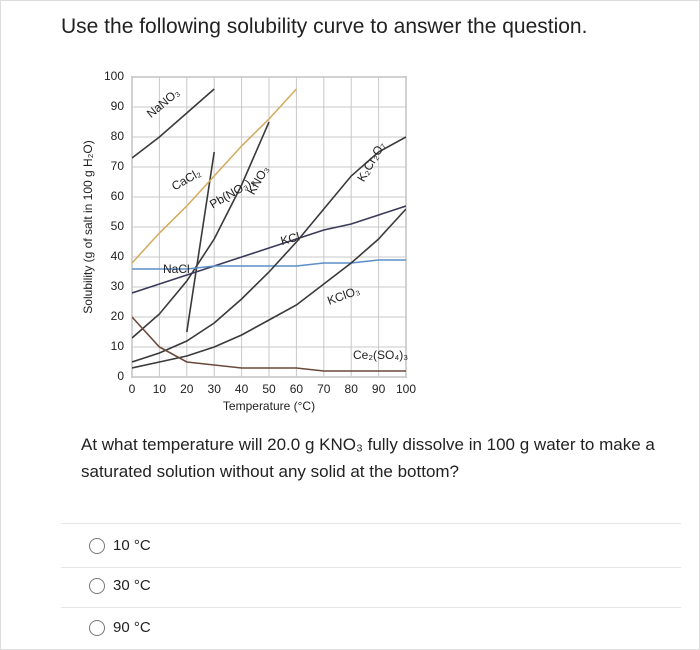  What do you see at coordinates (269, 389) in the screenshot?
I see `x-tick-label: 50` at bounding box center [269, 389].